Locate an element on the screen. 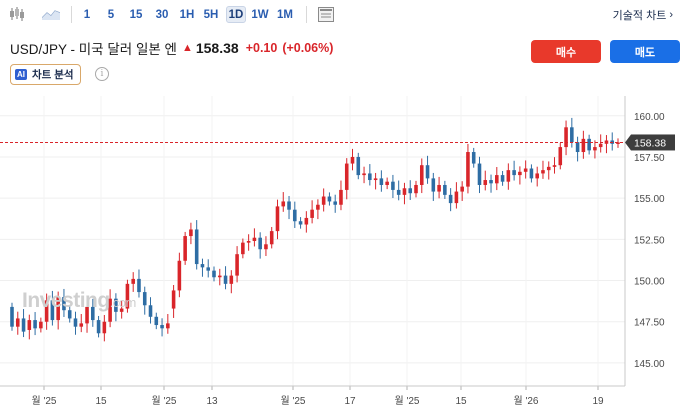 The image size is (681, 415). interval-1h: 1H is located at coordinates (187, 14).